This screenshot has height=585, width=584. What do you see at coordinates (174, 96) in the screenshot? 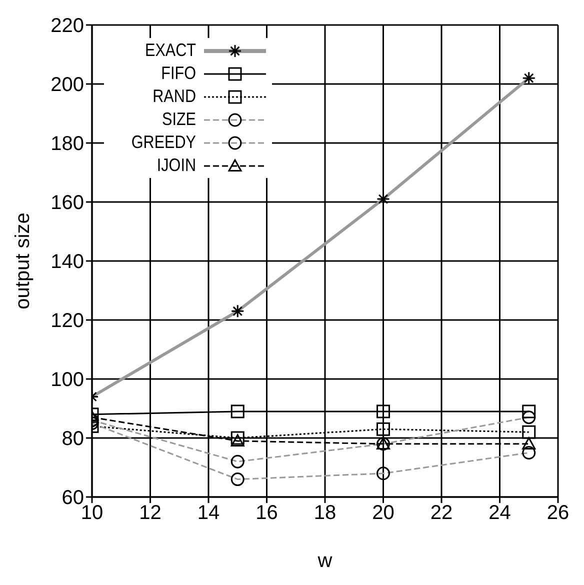
I see `legend-label: RAND` at bounding box center [174, 96].